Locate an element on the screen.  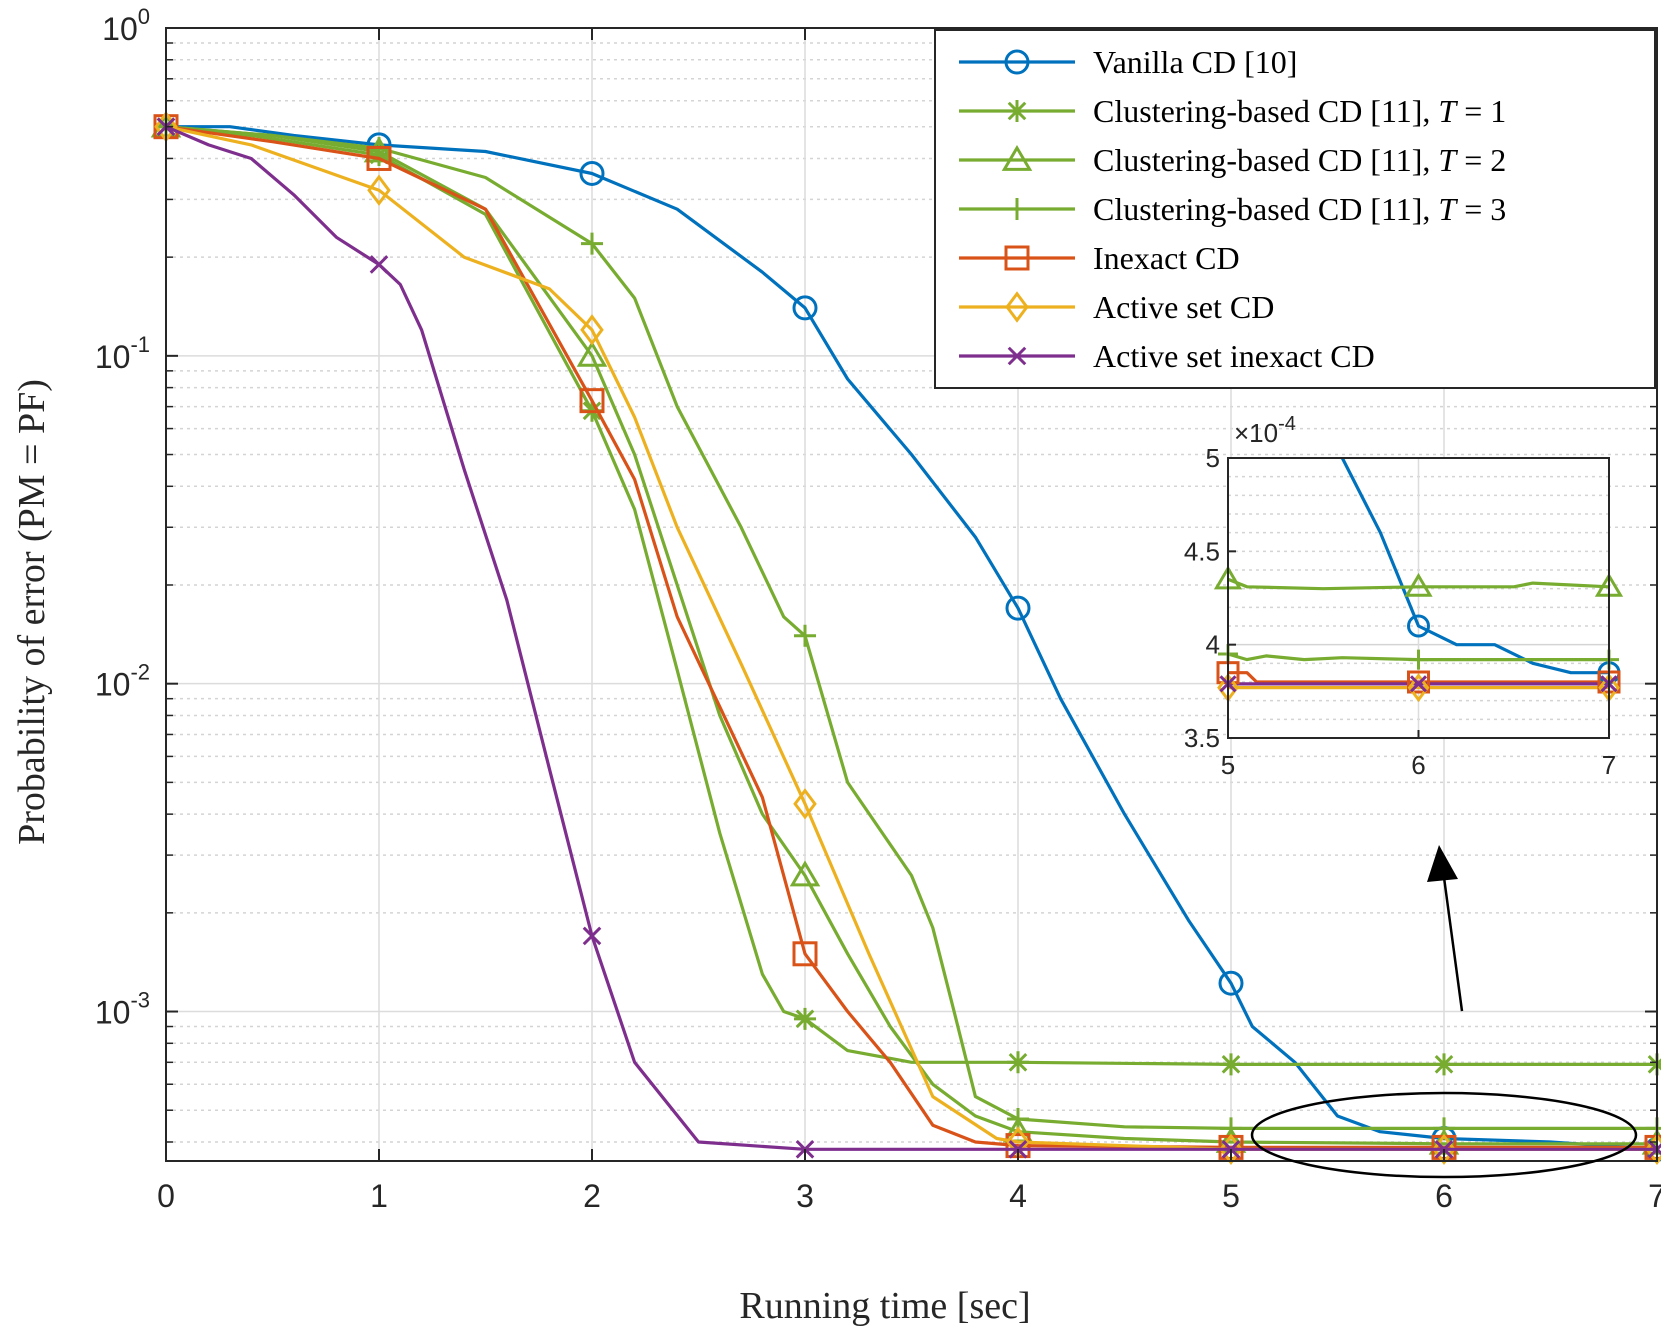
legend-label: Inexact CD is located at coordinates (1166, 258).